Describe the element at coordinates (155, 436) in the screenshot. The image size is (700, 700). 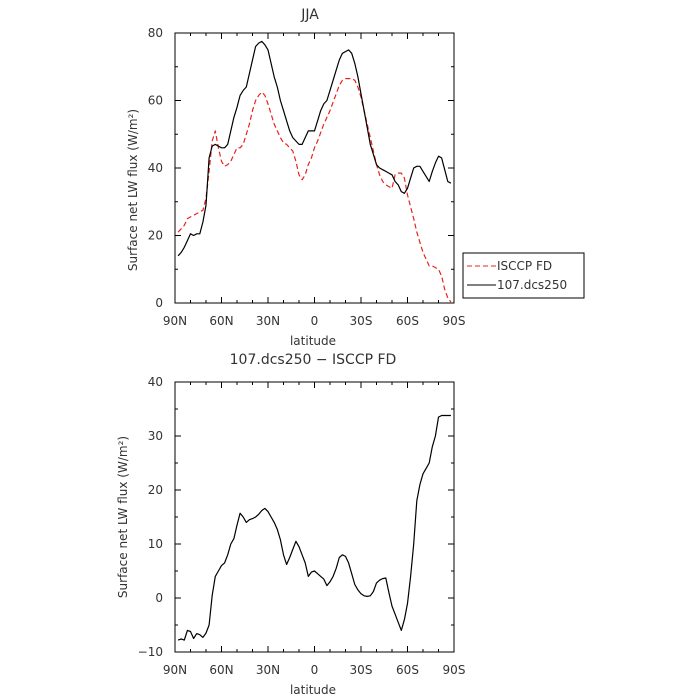
I see `y-tick-label: 30` at that location.